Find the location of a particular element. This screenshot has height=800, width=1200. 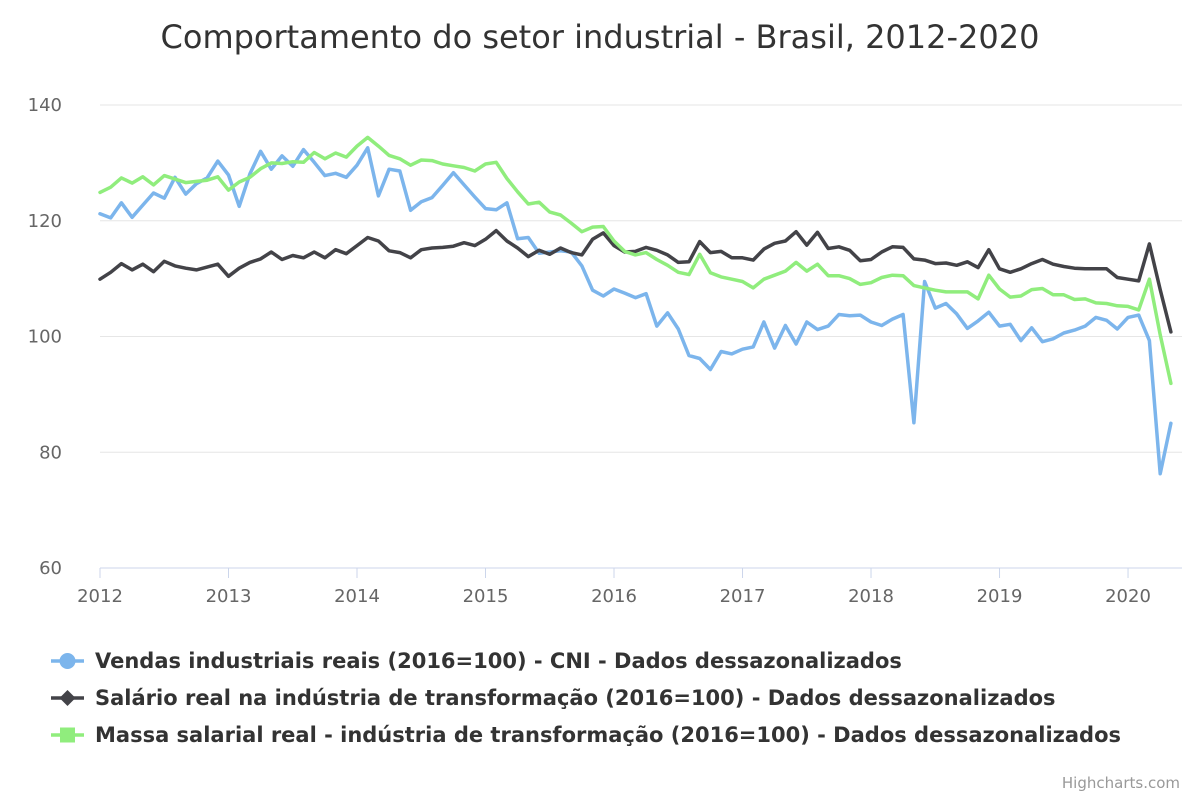

y-tick-label: 100 is located at coordinates (45, 337).